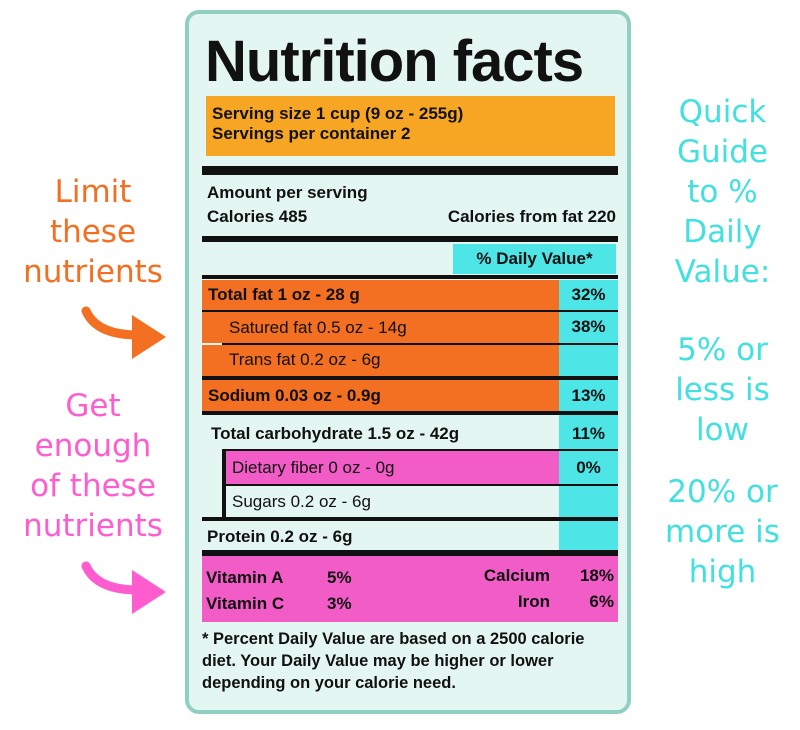 Image resolution: width=800 pixels, height=730 pixels. What do you see at coordinates (410, 277) in the screenshot?
I see `dv-header-divider` at bounding box center [410, 277].